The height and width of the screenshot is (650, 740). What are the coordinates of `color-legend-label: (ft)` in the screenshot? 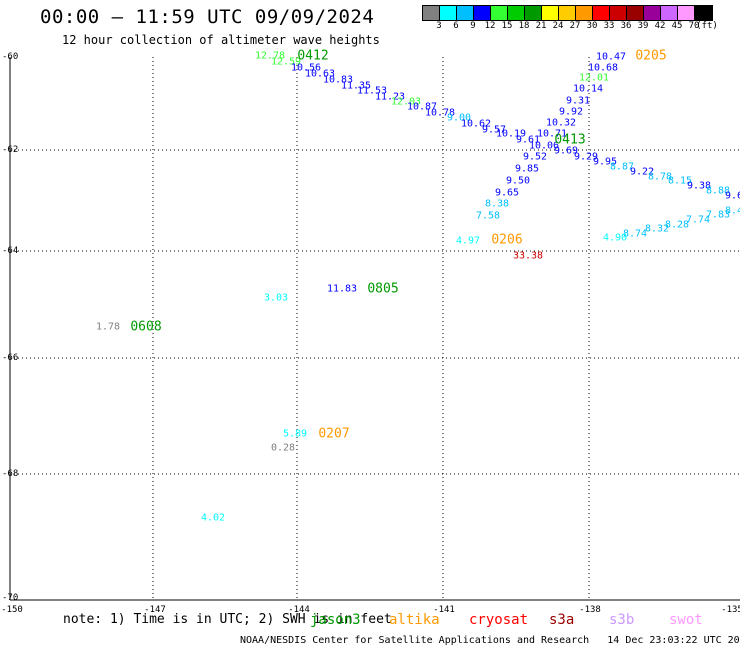 It's located at (707, 26).